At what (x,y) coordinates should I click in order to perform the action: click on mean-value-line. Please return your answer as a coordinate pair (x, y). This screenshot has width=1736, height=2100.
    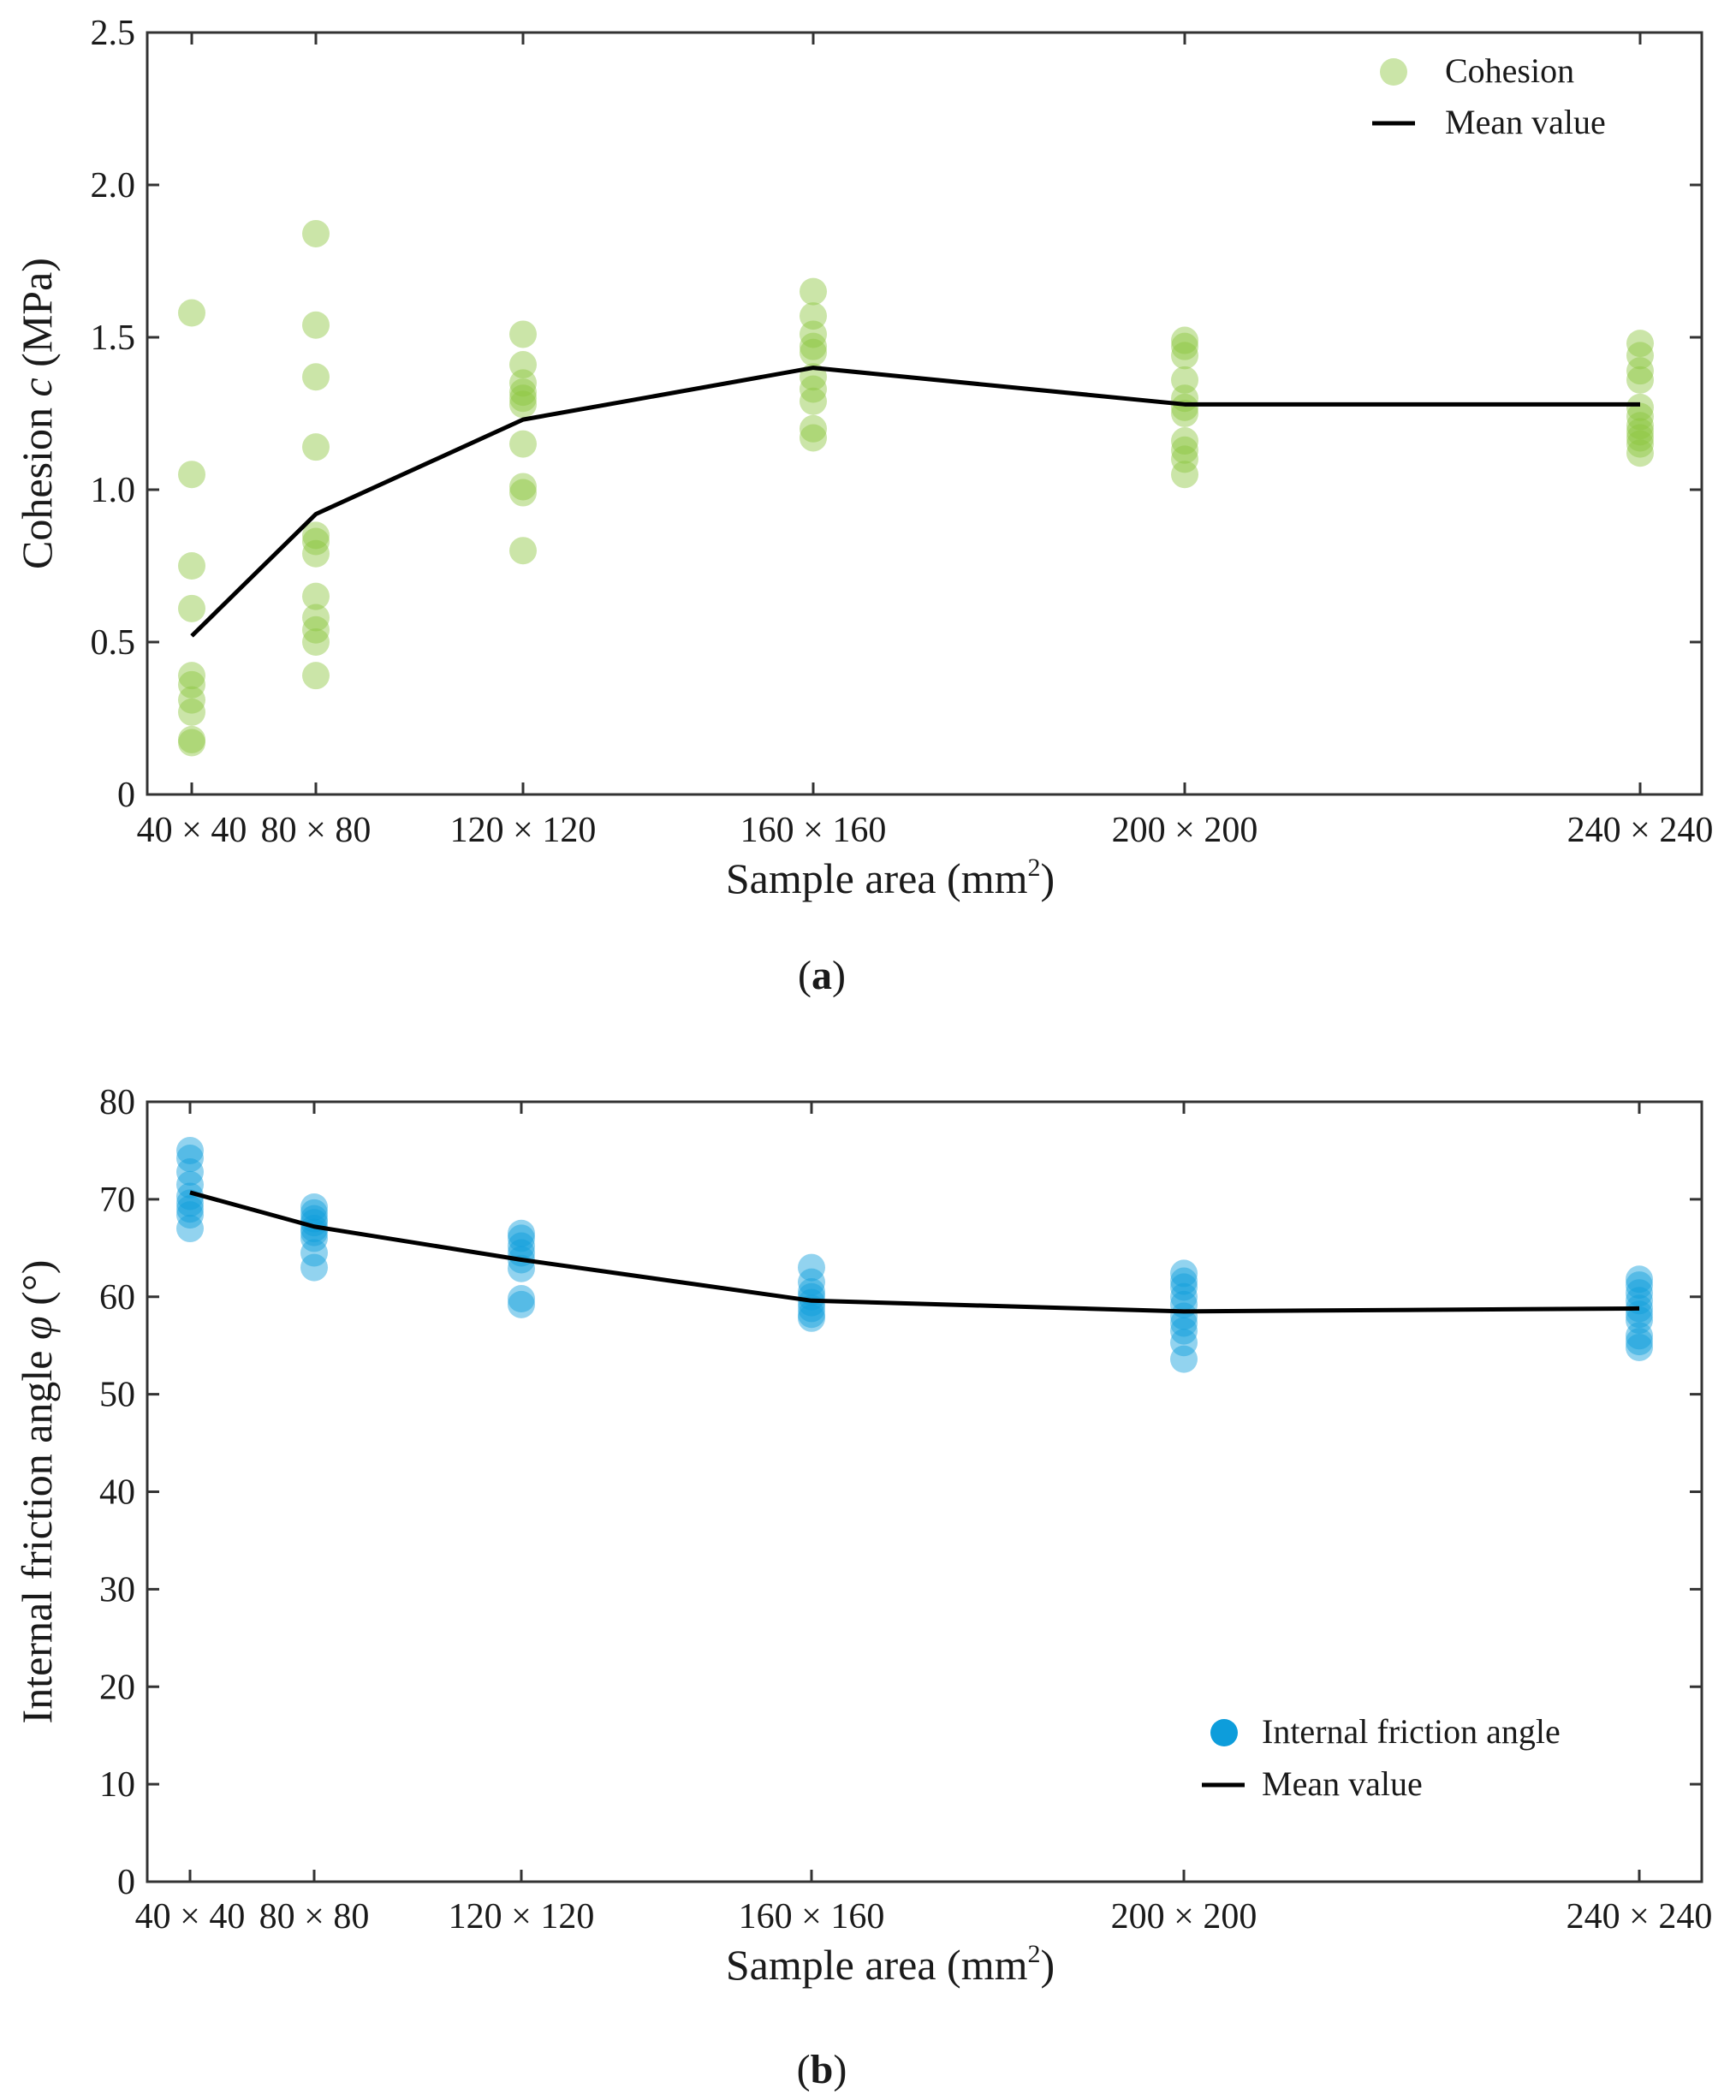
    Looking at the image, I should click on (915, 1252).